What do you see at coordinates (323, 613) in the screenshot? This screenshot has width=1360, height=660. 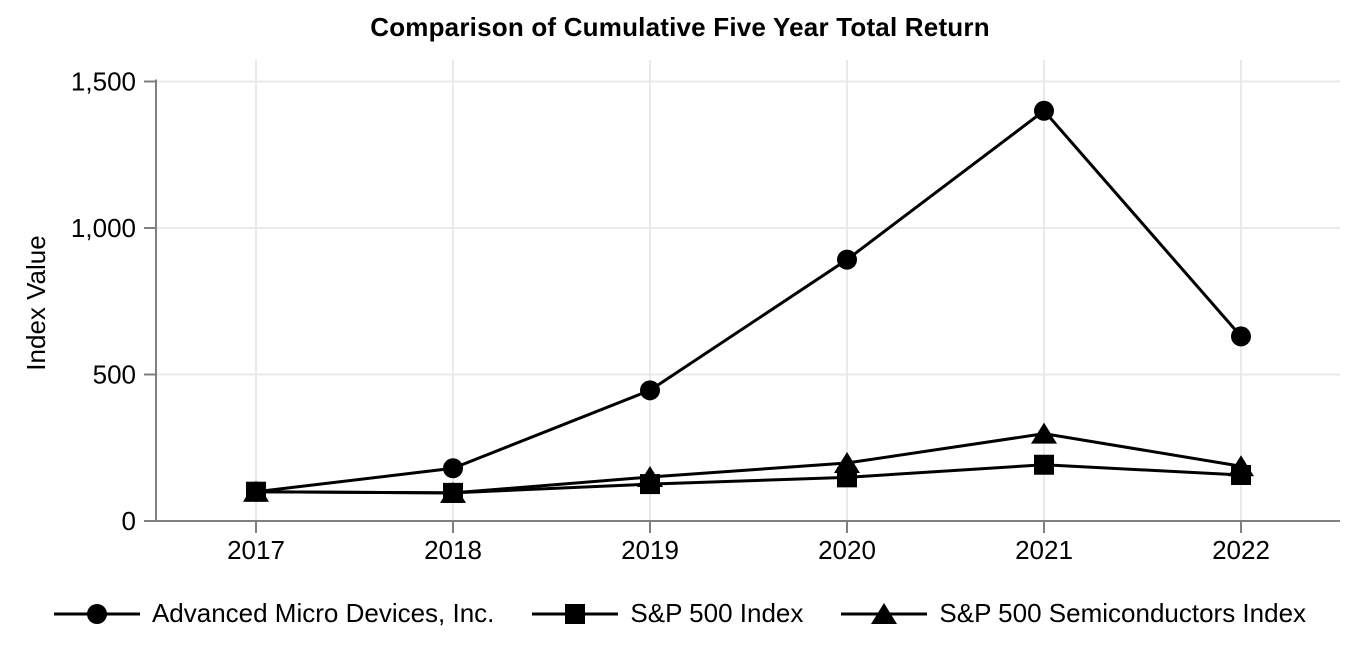 I see `legend-label-amd: Advanced Micro Devices, Inc.` at bounding box center [323, 613].